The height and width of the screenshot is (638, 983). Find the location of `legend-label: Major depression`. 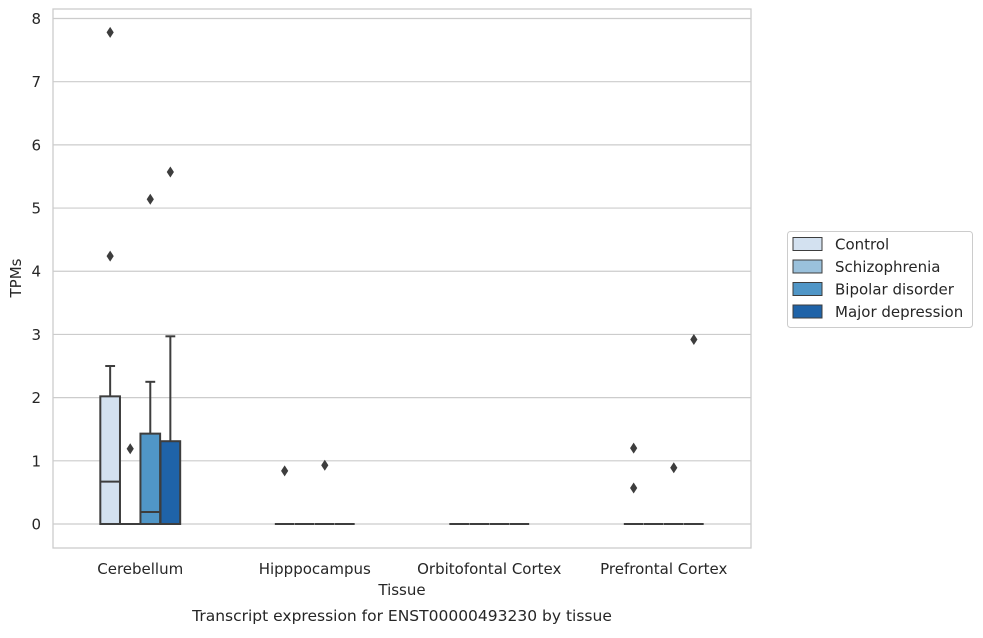

legend-label: Major depression is located at coordinates (899, 312).